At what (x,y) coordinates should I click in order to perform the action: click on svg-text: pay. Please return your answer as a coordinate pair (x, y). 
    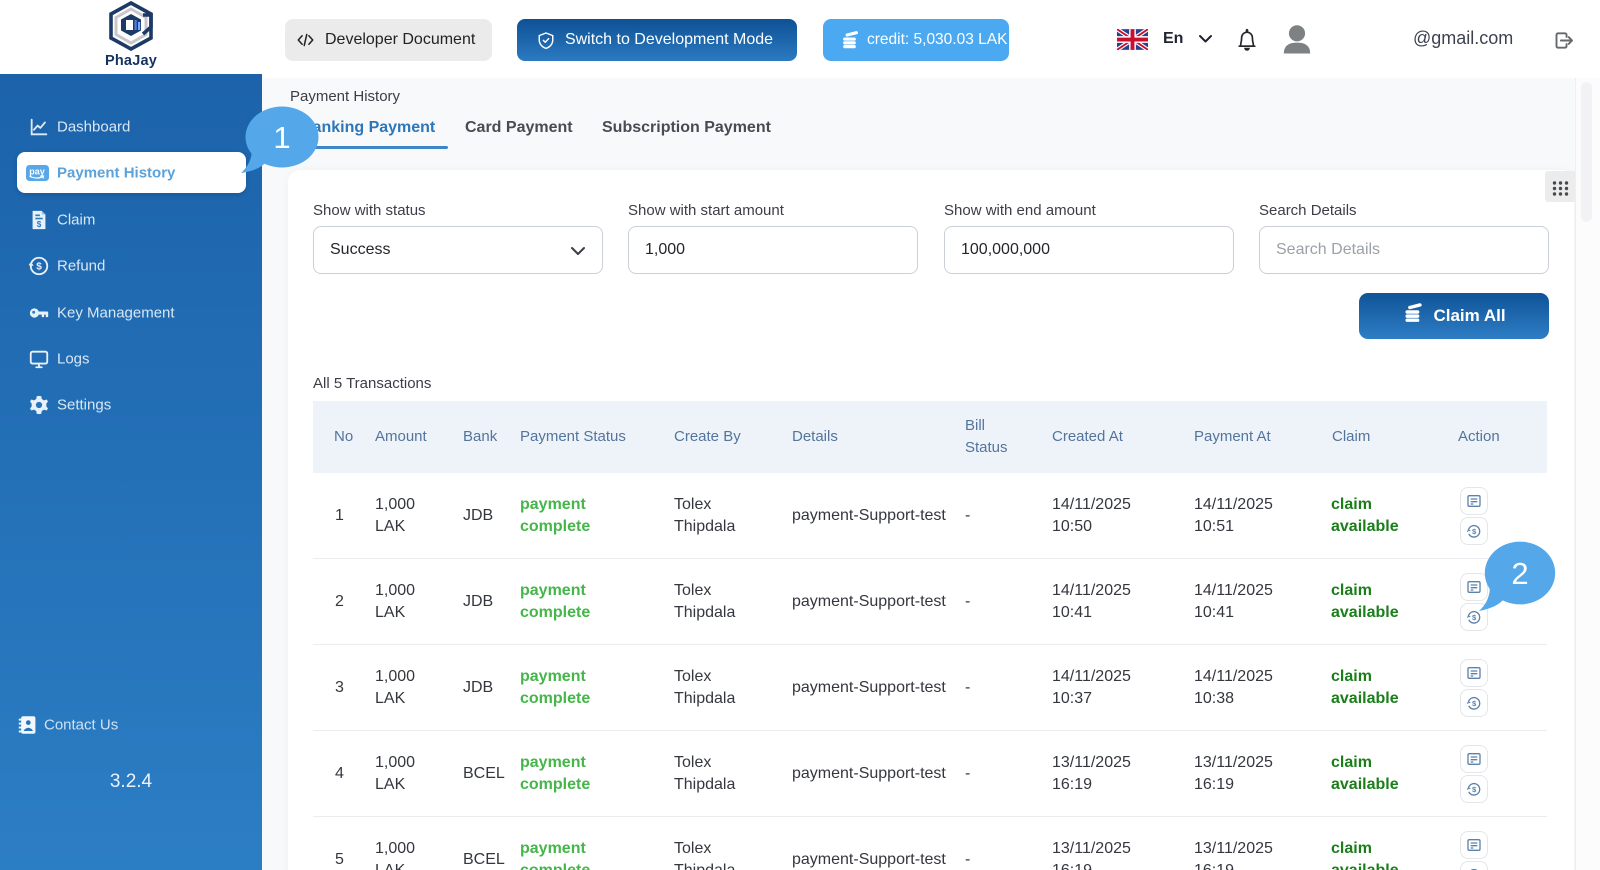
    Looking at the image, I should click on (37, 172).